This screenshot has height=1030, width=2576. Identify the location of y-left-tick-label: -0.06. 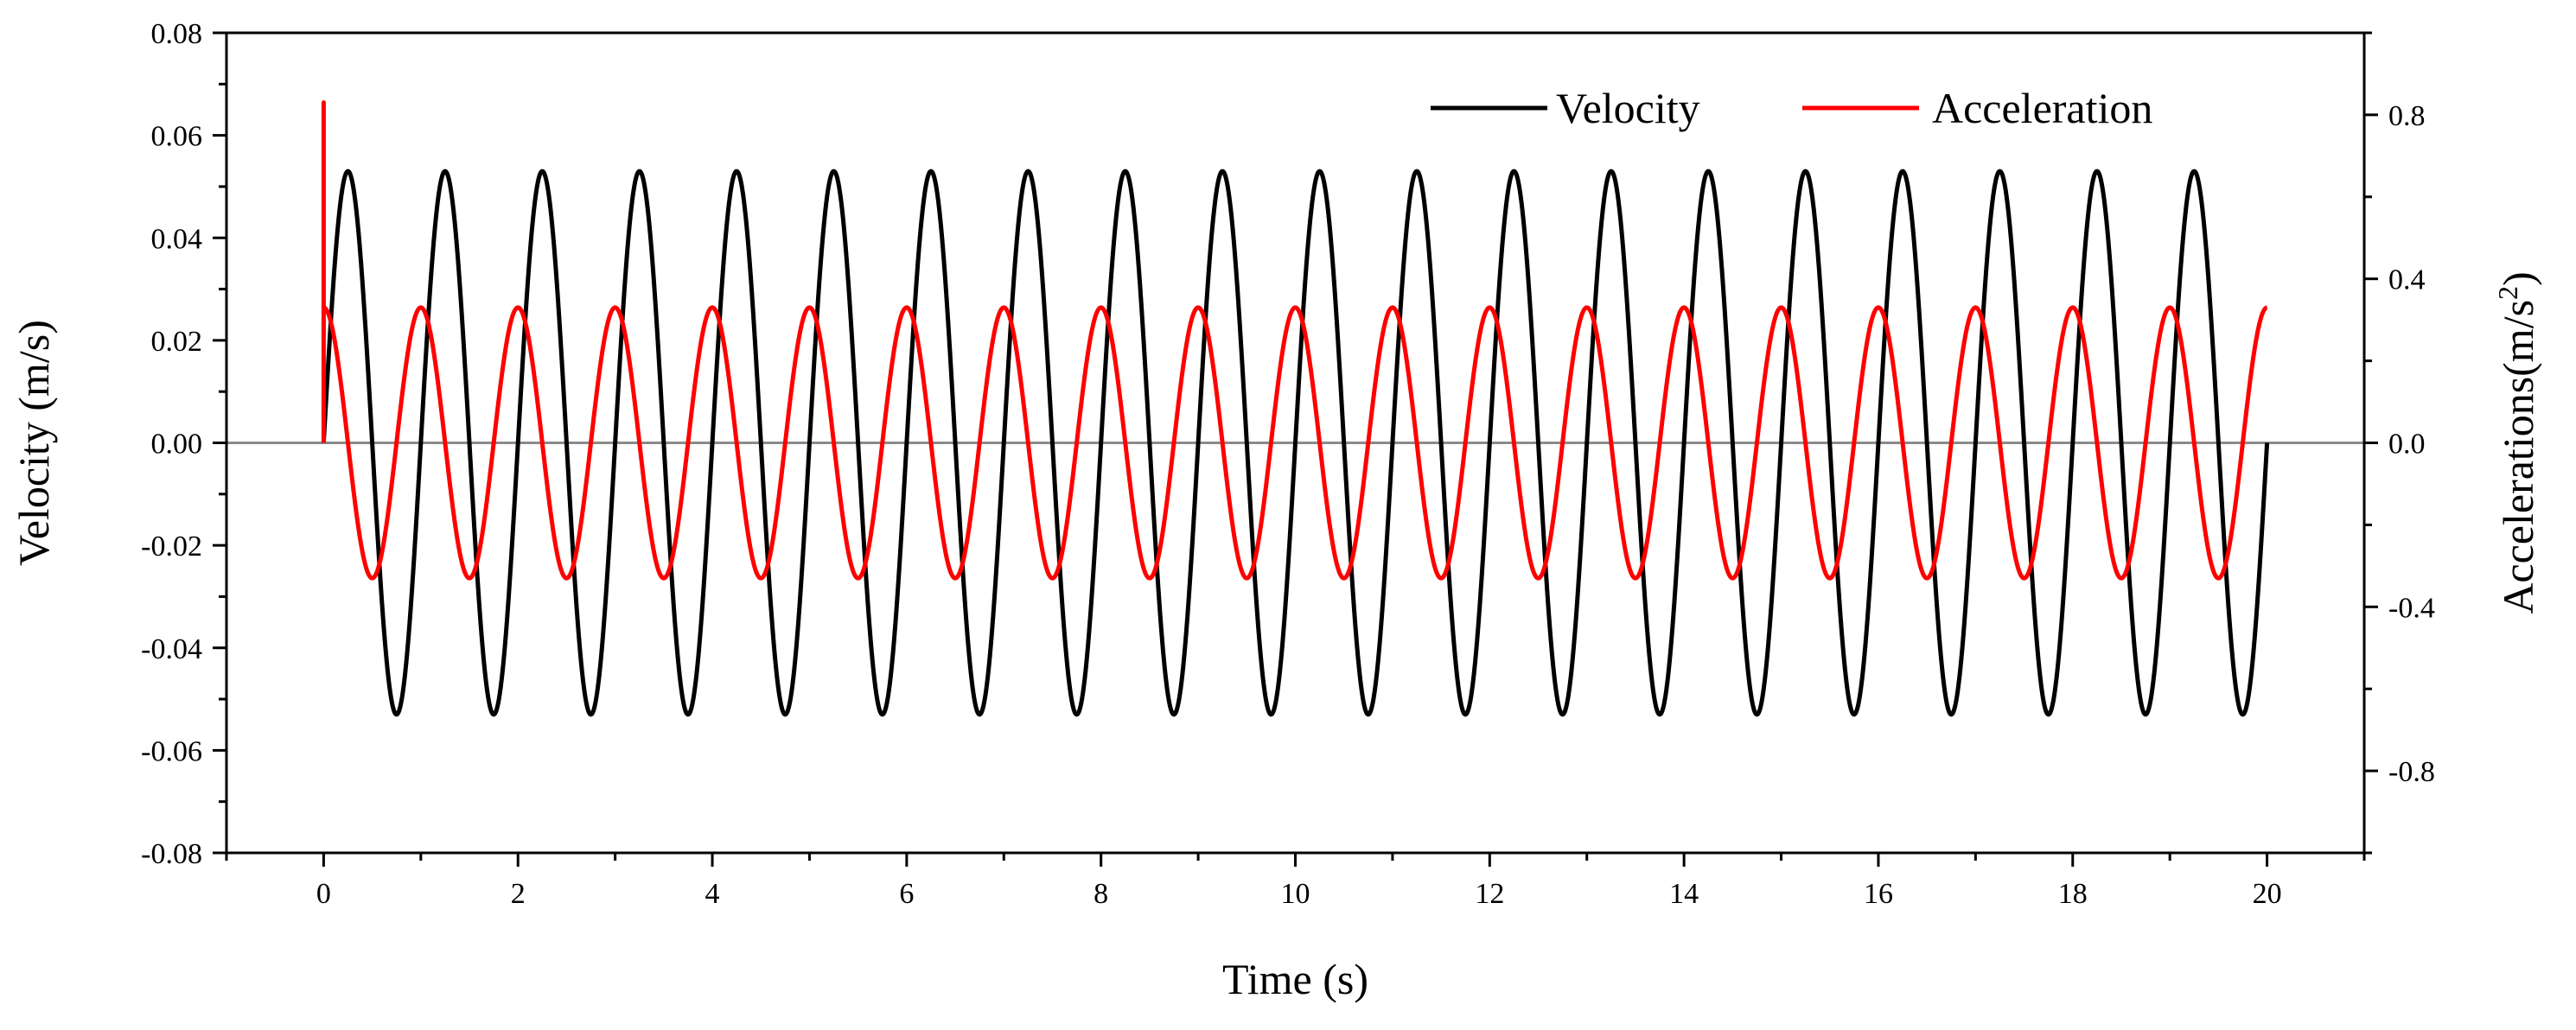
(171, 751).